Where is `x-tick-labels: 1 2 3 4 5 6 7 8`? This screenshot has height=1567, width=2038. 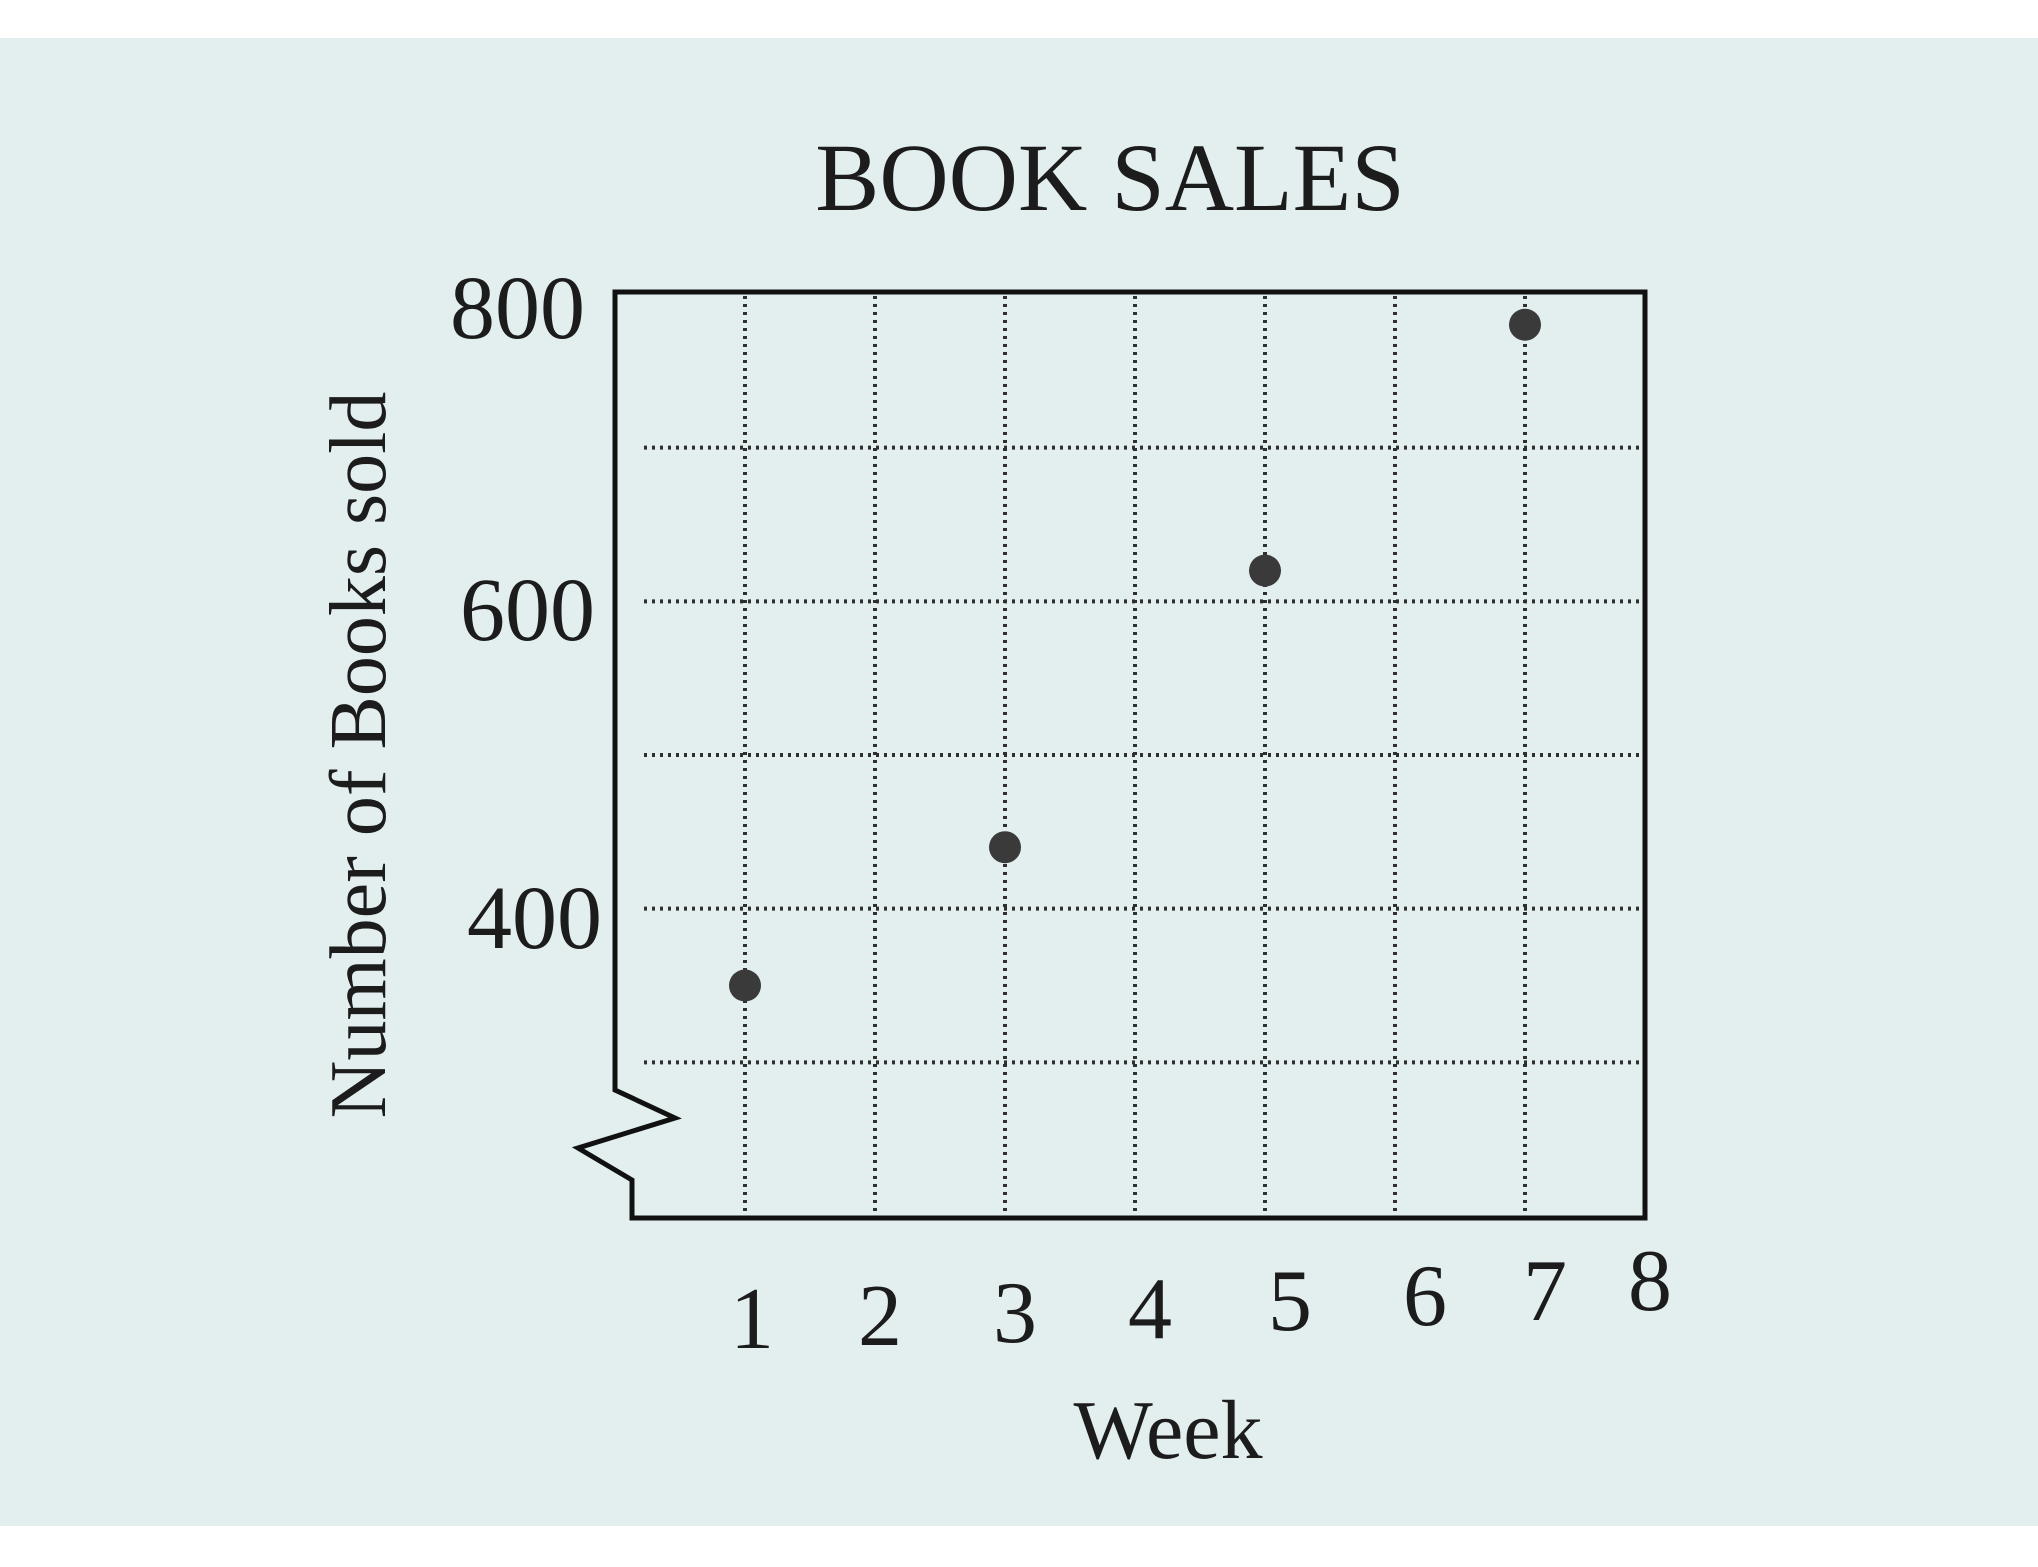
x-tick-labels: 1 2 3 4 5 6 7 8 is located at coordinates (1201, 1300).